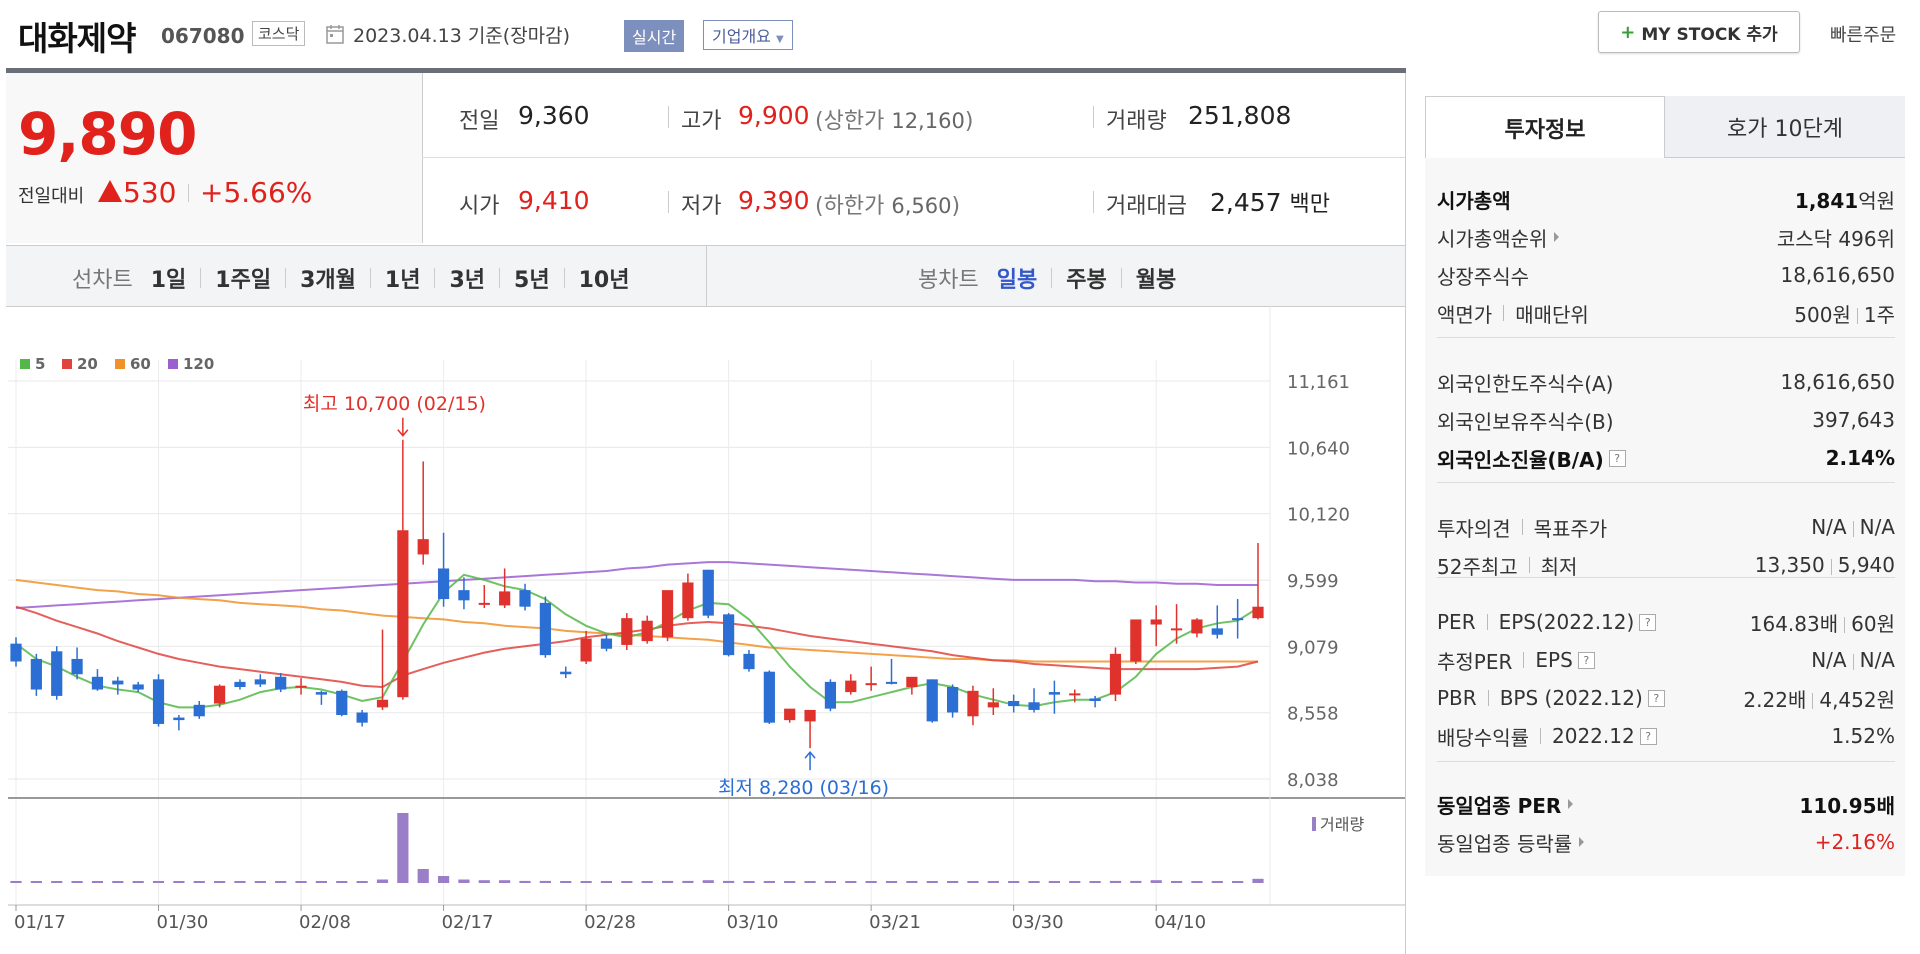  Describe the element at coordinates (1873, 623) in the screenshot. I see `invest-row-value2: 60원` at that location.